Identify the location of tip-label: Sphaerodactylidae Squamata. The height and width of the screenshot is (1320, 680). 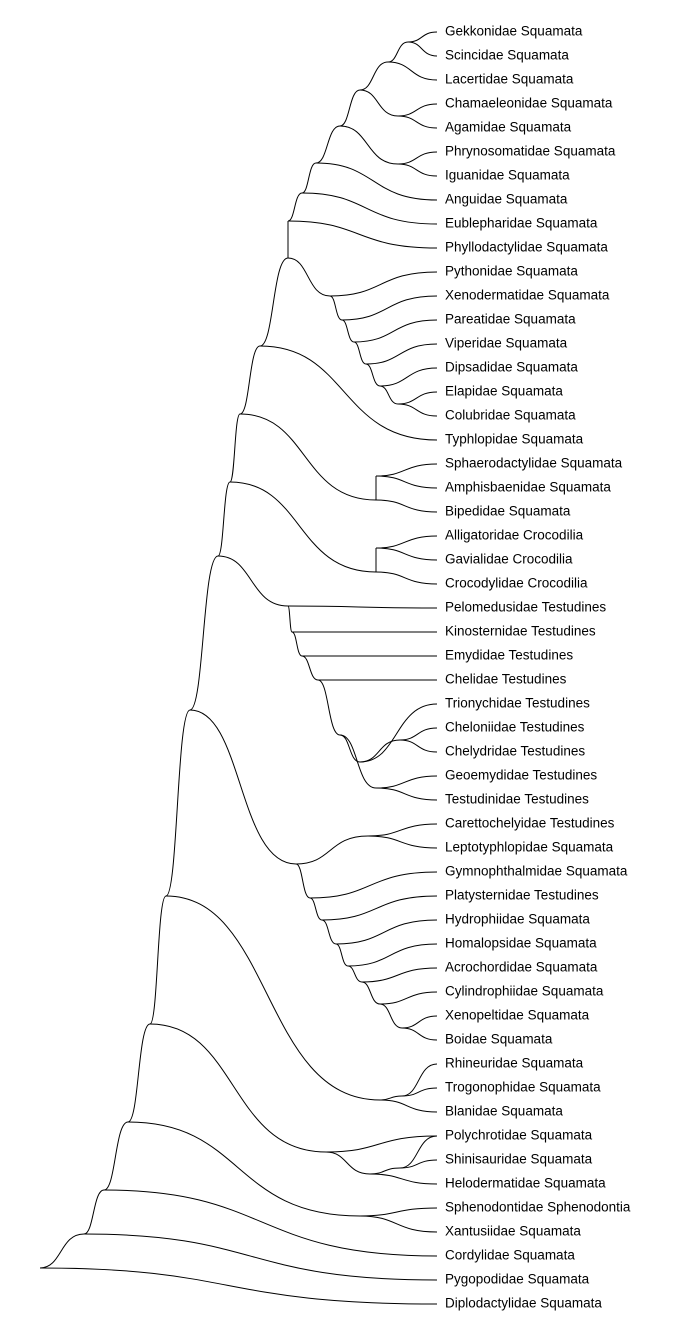
(534, 463).